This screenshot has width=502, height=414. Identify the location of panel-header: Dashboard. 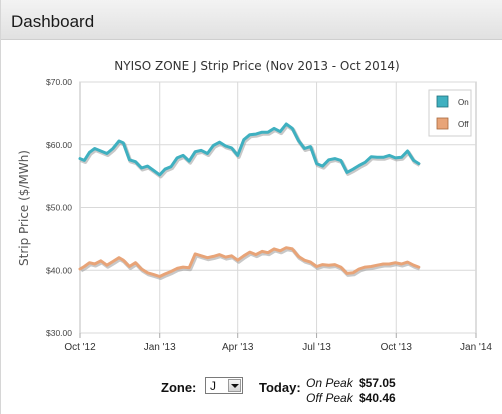
(251, 20).